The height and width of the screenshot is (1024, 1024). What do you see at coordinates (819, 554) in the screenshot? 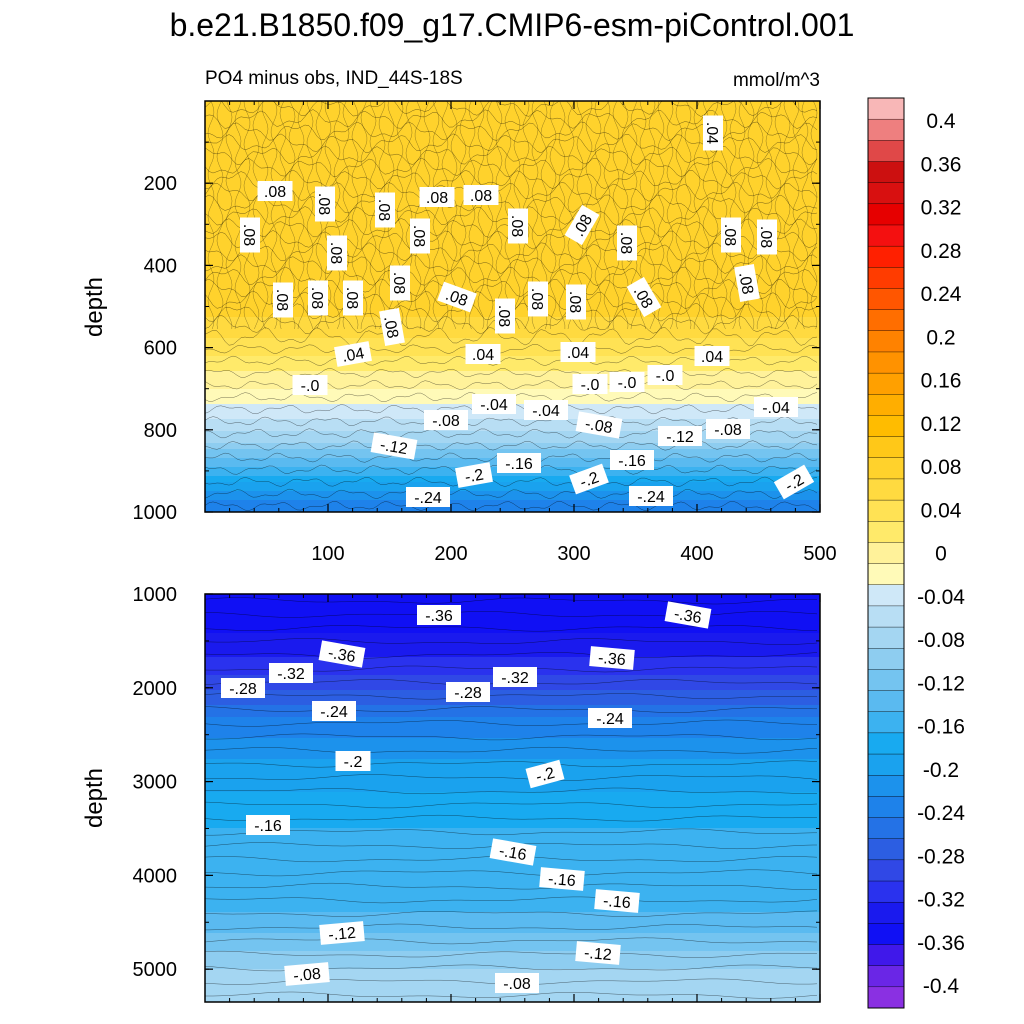
I see `x-tick-label: 500` at bounding box center [819, 554].